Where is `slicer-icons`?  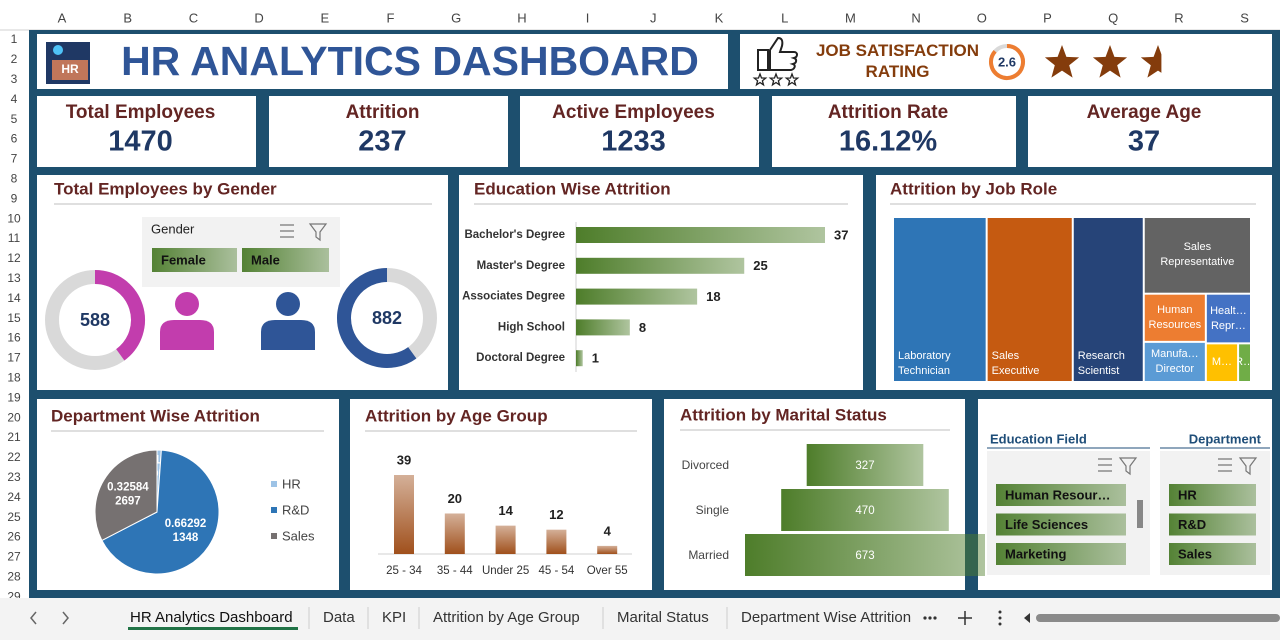 slicer-icons is located at coordinates (1238, 466).